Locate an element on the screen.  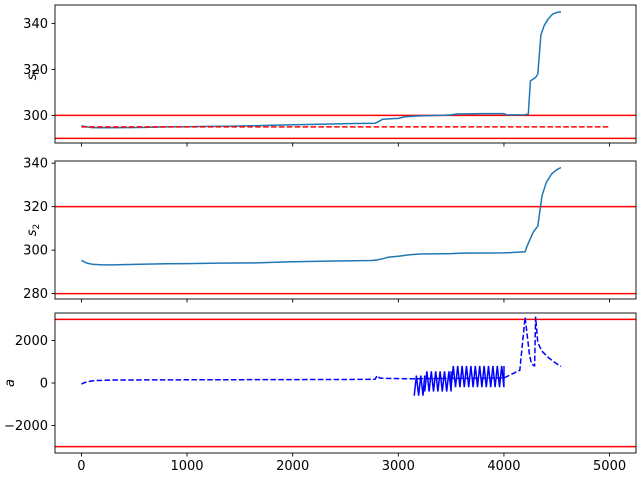
x-tick-label: 5000 is located at coordinates (609, 466).